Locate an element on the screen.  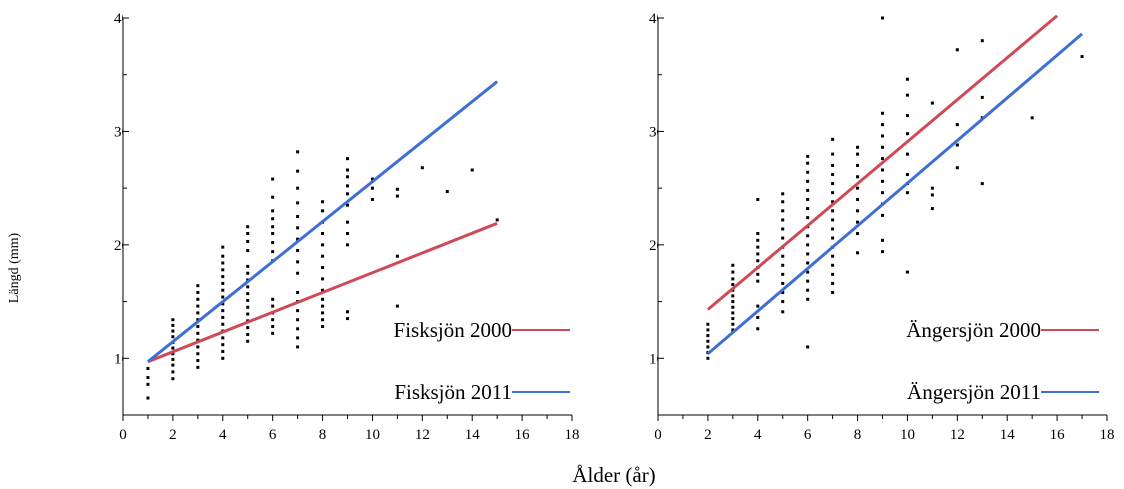
y-tick-label: 30 is located at coordinates (121, 132).